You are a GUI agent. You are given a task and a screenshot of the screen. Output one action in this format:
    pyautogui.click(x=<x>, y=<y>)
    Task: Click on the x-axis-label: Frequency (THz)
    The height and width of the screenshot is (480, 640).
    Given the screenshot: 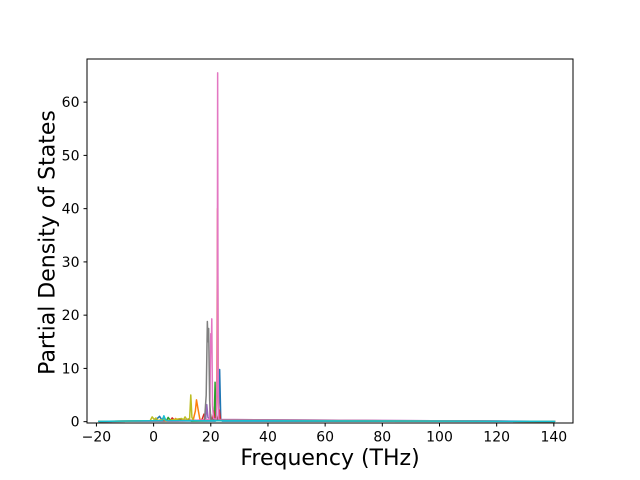 What is the action you would take?
    pyautogui.click(x=330, y=458)
    